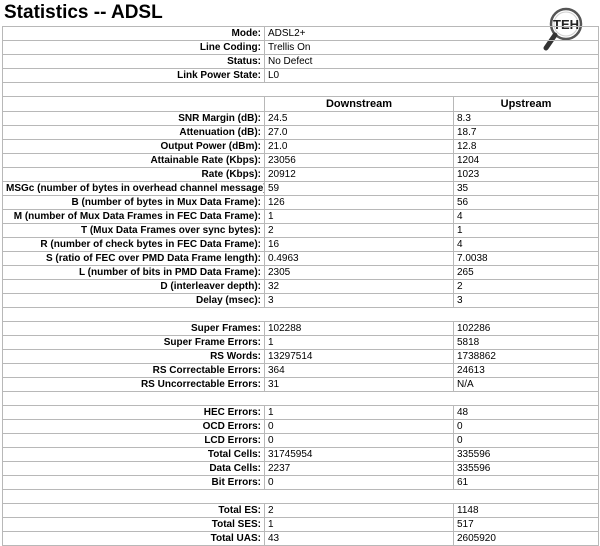  Describe the element at coordinates (526, 146) in the screenshot. I see `upstream-value: 12.8` at that location.